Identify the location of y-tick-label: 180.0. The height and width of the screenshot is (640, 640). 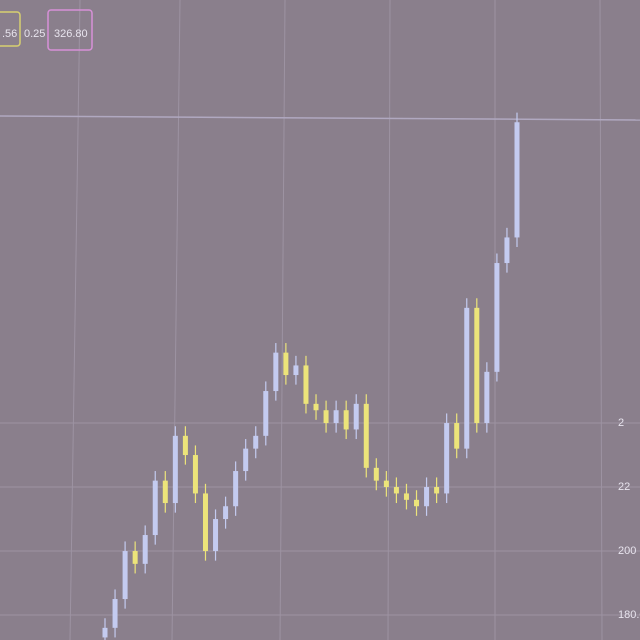
(629, 615).